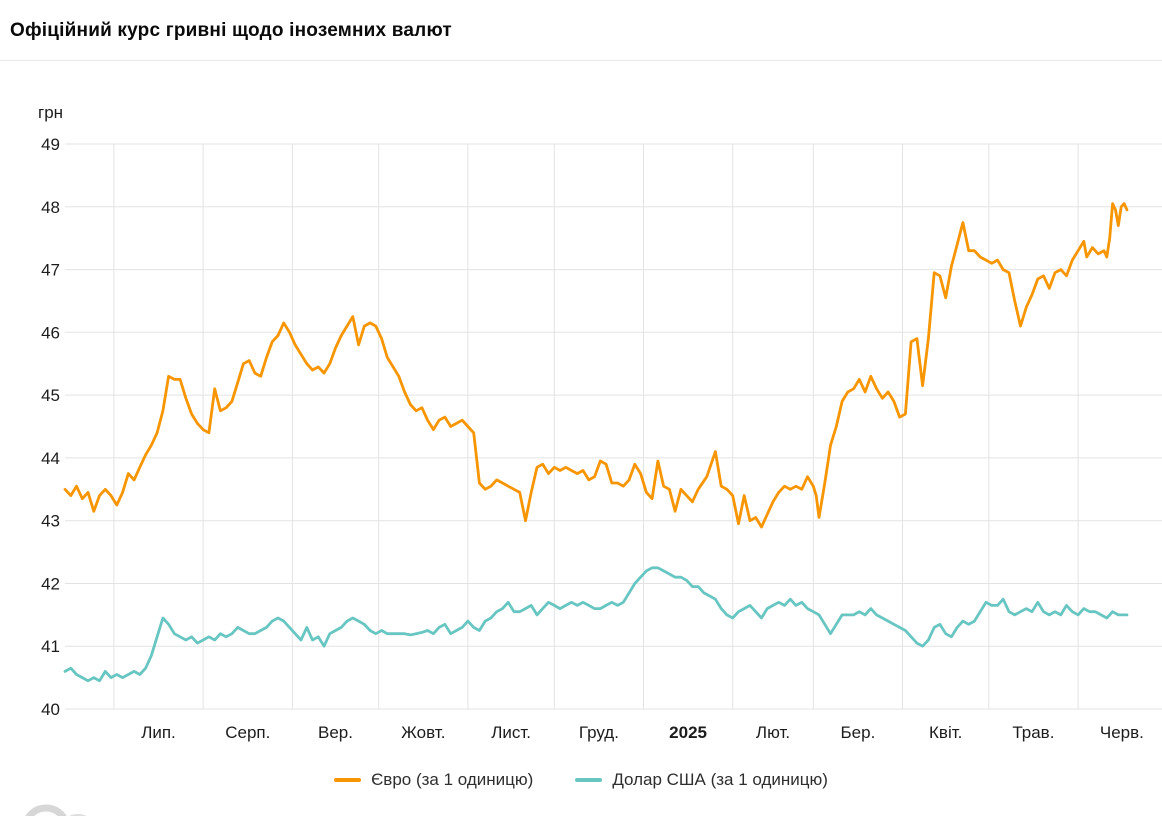  What do you see at coordinates (50, 646) in the screenshot?
I see `y-tick-label: 41` at bounding box center [50, 646].